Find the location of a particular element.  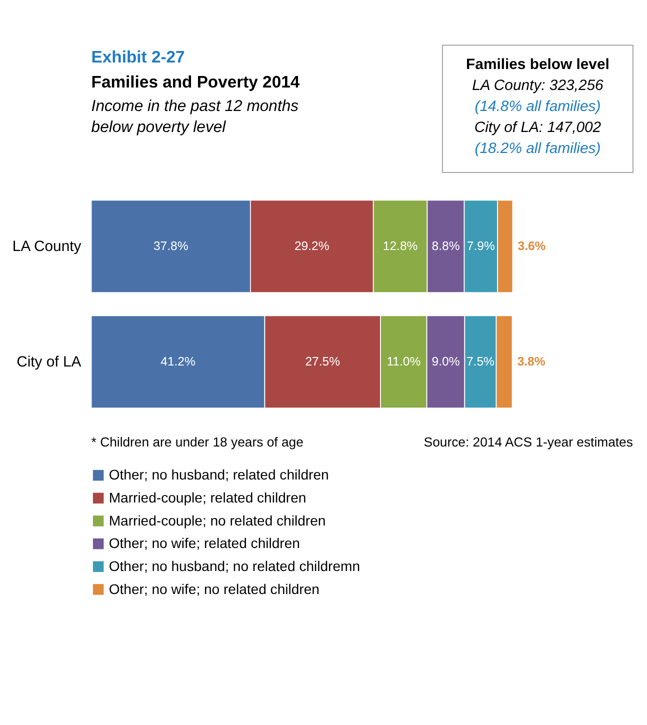

legend-label: Married-couple; no related children is located at coordinates (217, 520).